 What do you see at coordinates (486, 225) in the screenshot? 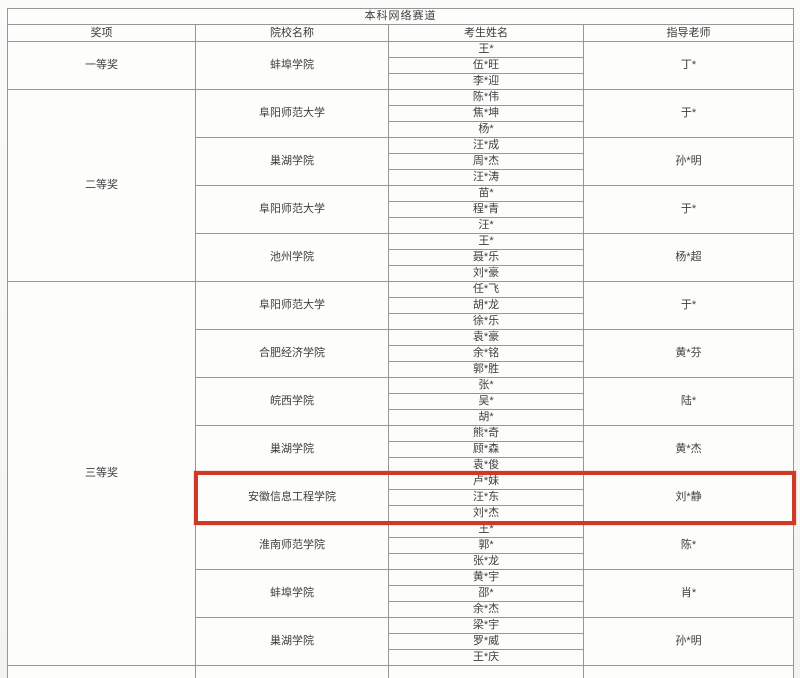
I see `student-cell: 汪*` at bounding box center [486, 225].